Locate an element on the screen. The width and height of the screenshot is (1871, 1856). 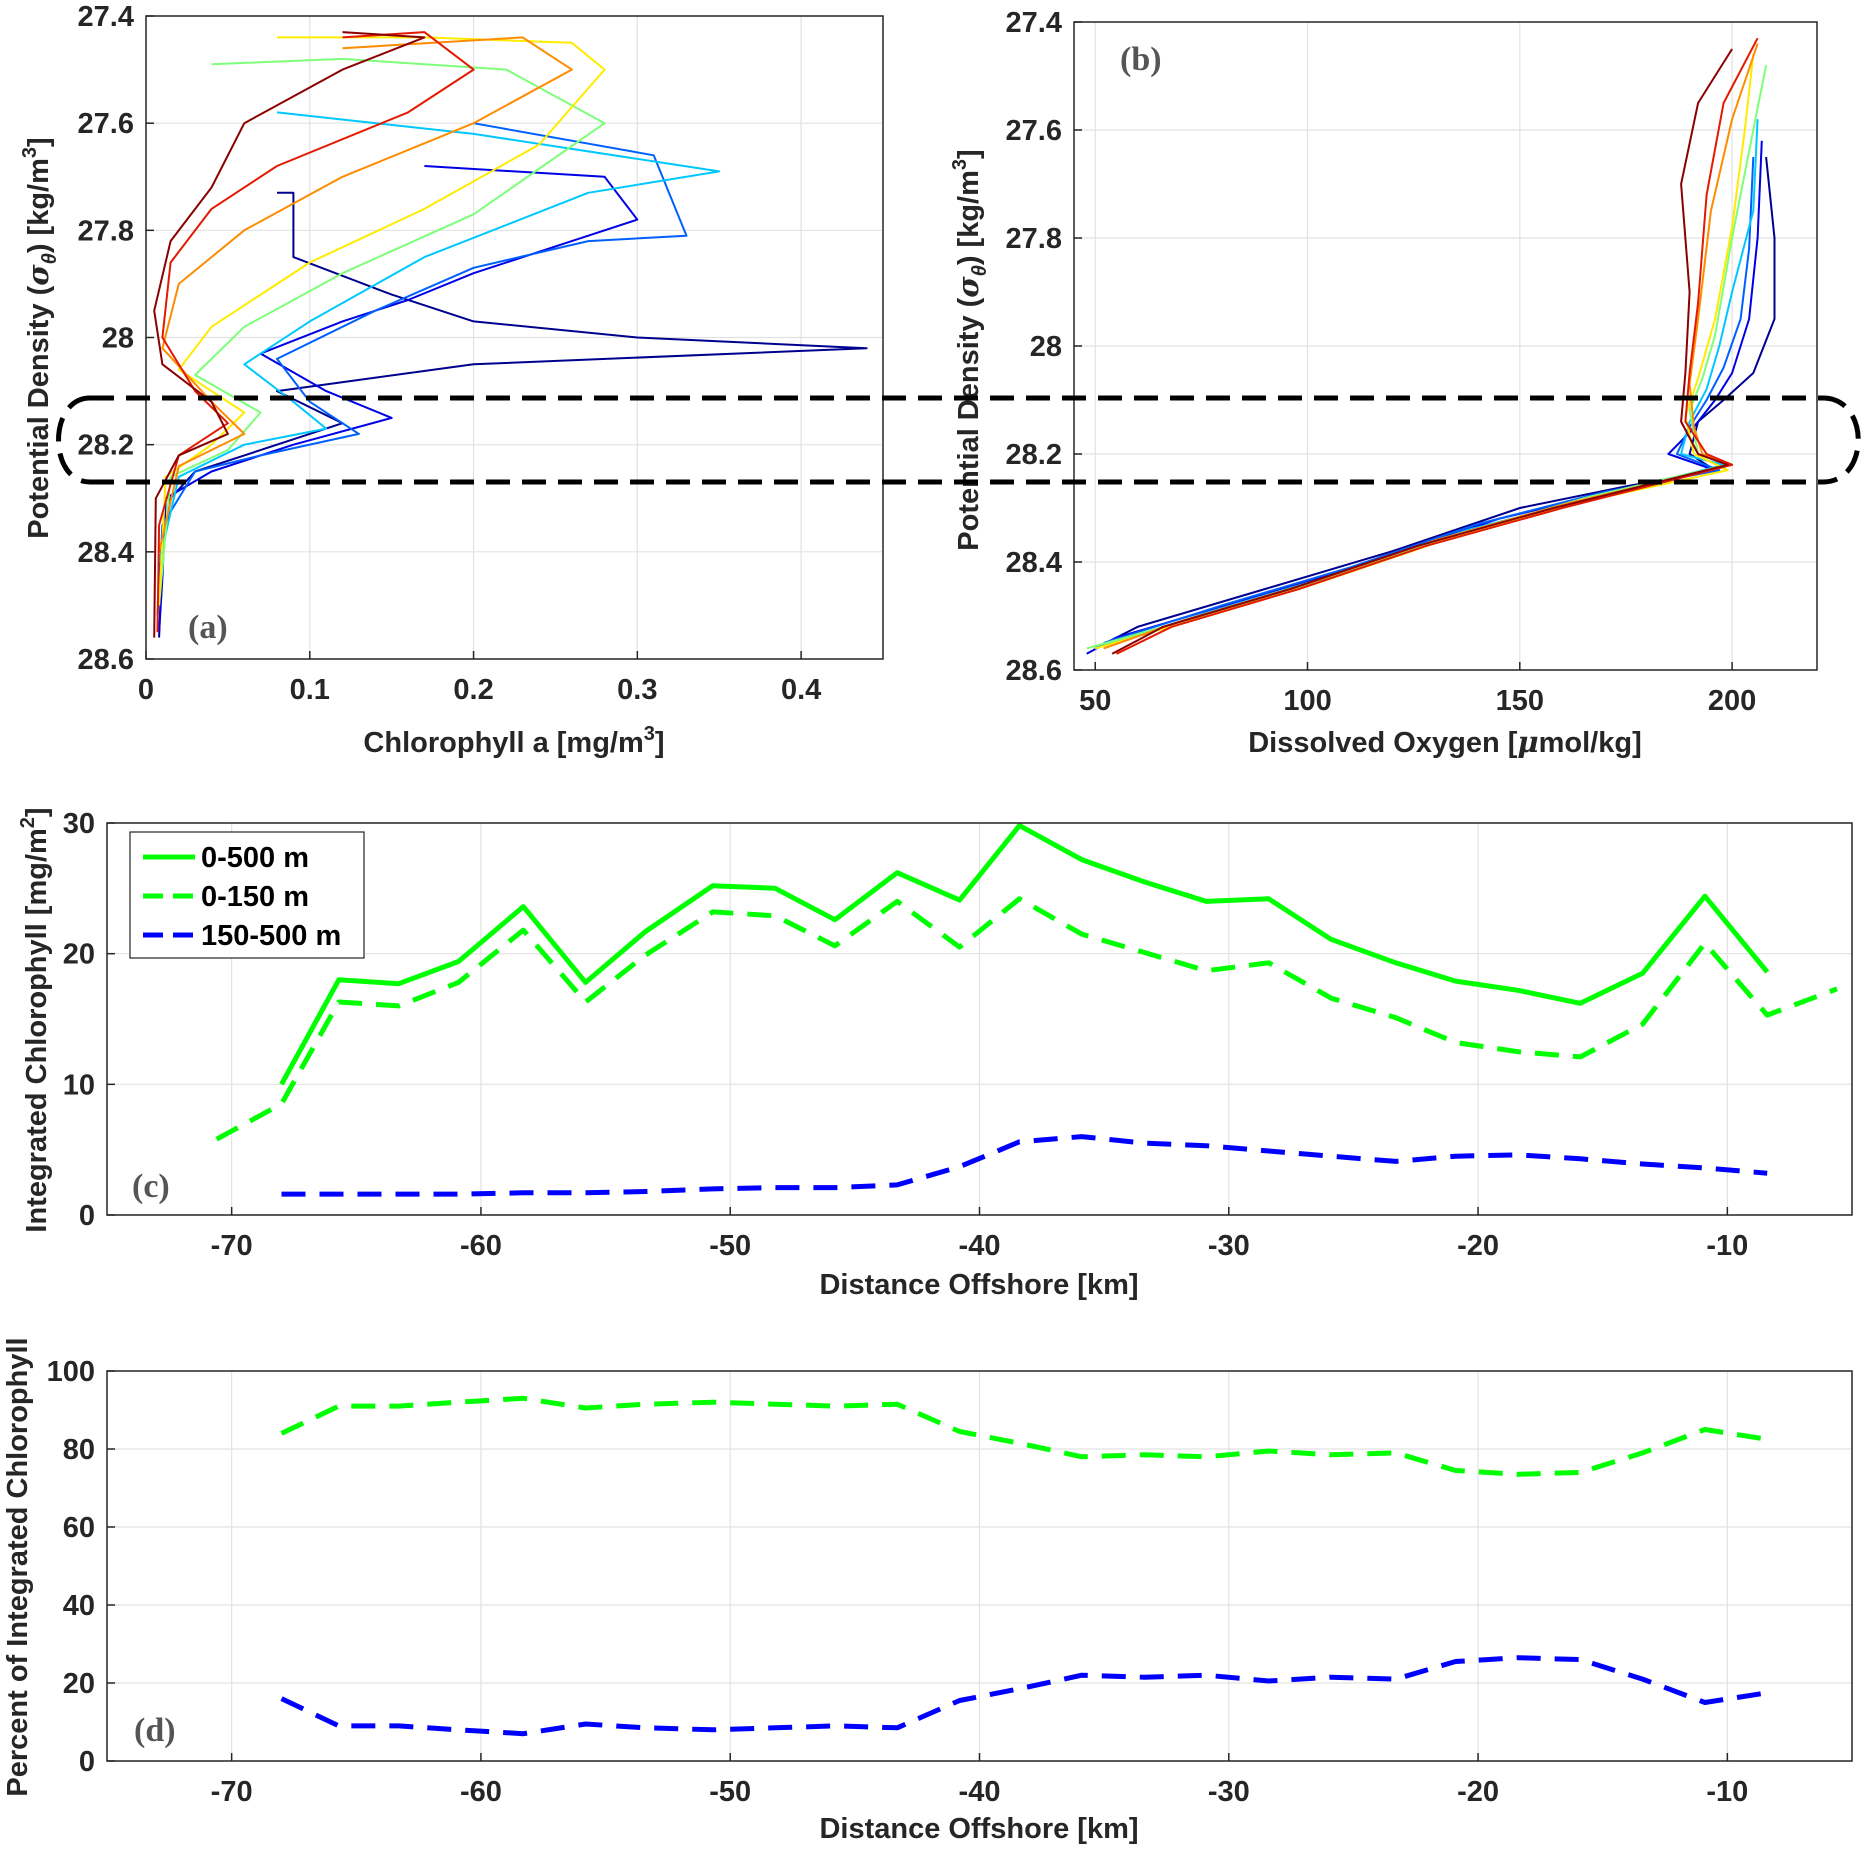
panel-d-ylabel: Percent of Integrated Chlorophyll is located at coordinates (18, 1566).